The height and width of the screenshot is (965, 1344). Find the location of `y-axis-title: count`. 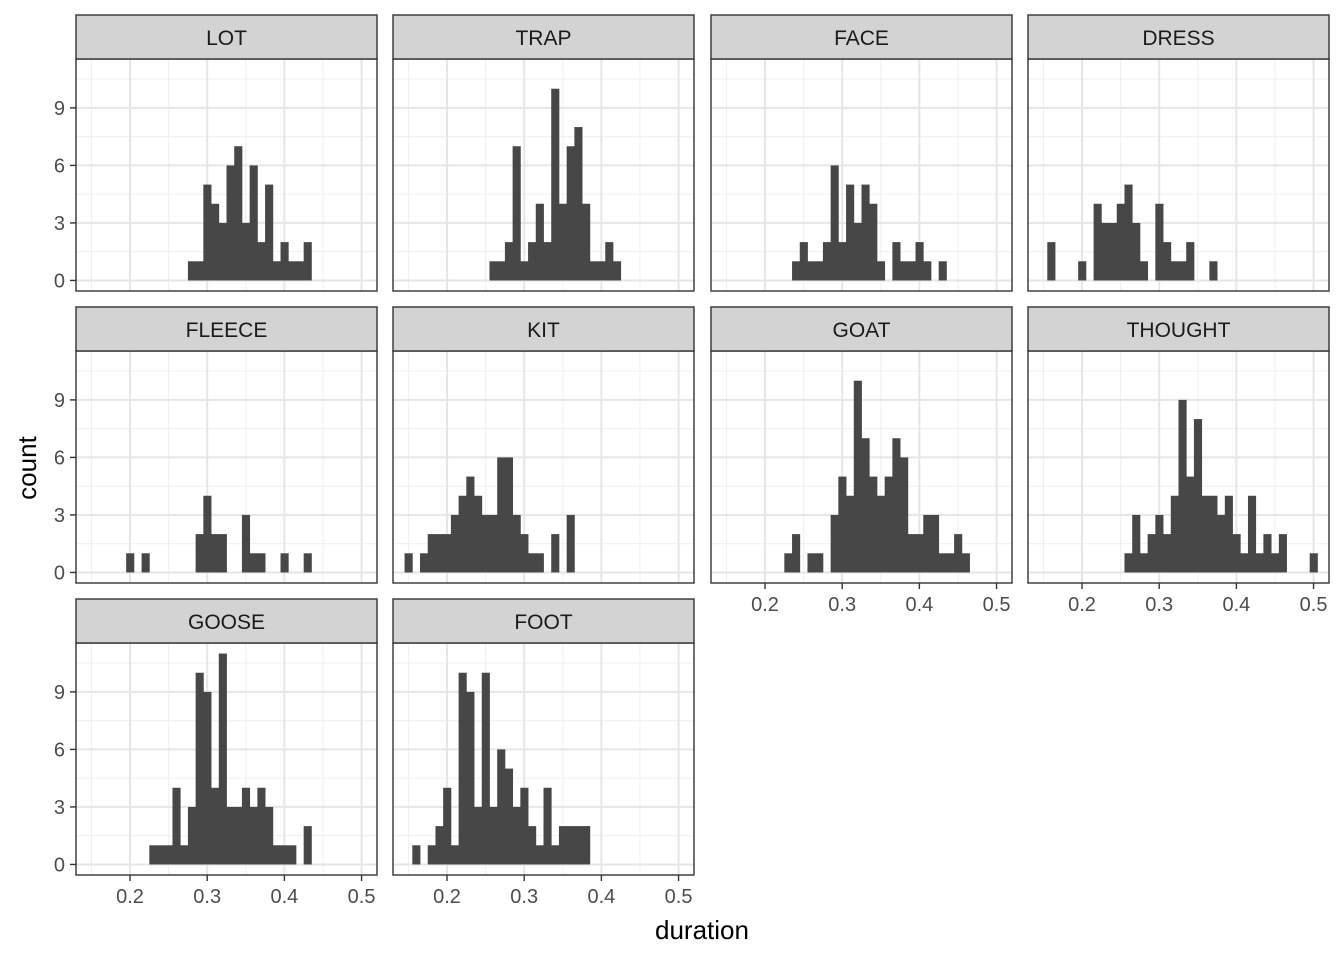

y-axis-title: count is located at coordinates (27, 467).